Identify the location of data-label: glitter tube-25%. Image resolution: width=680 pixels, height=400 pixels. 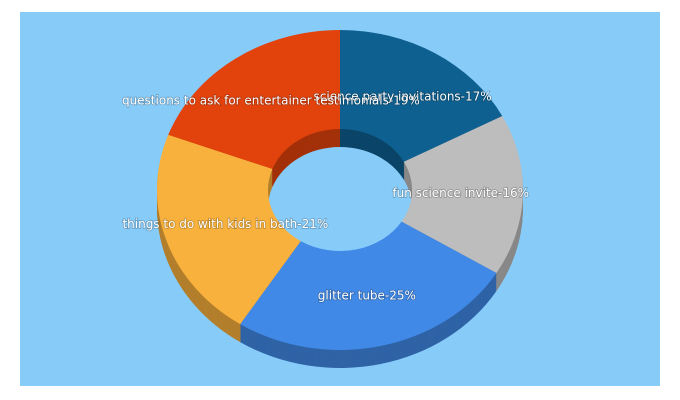
(367, 296).